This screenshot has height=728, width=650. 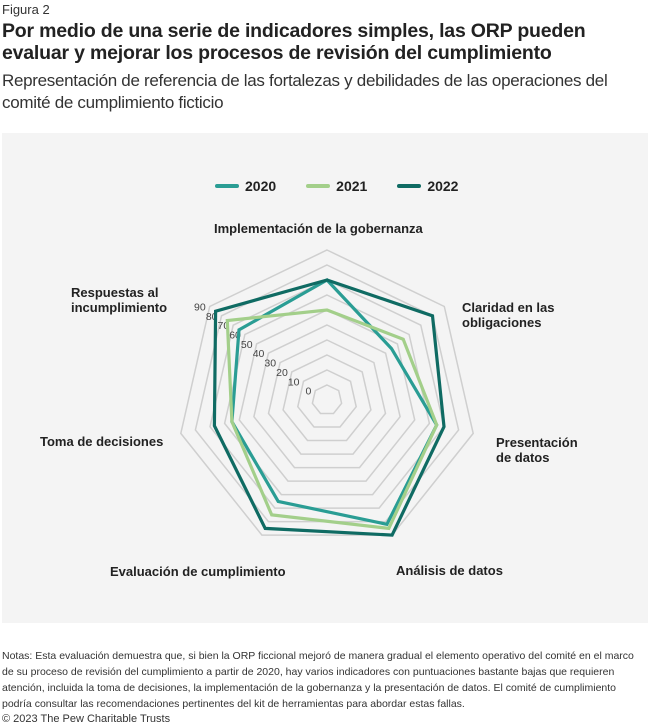 I want to click on tick-label-60: 60, so click(x=235, y=336).